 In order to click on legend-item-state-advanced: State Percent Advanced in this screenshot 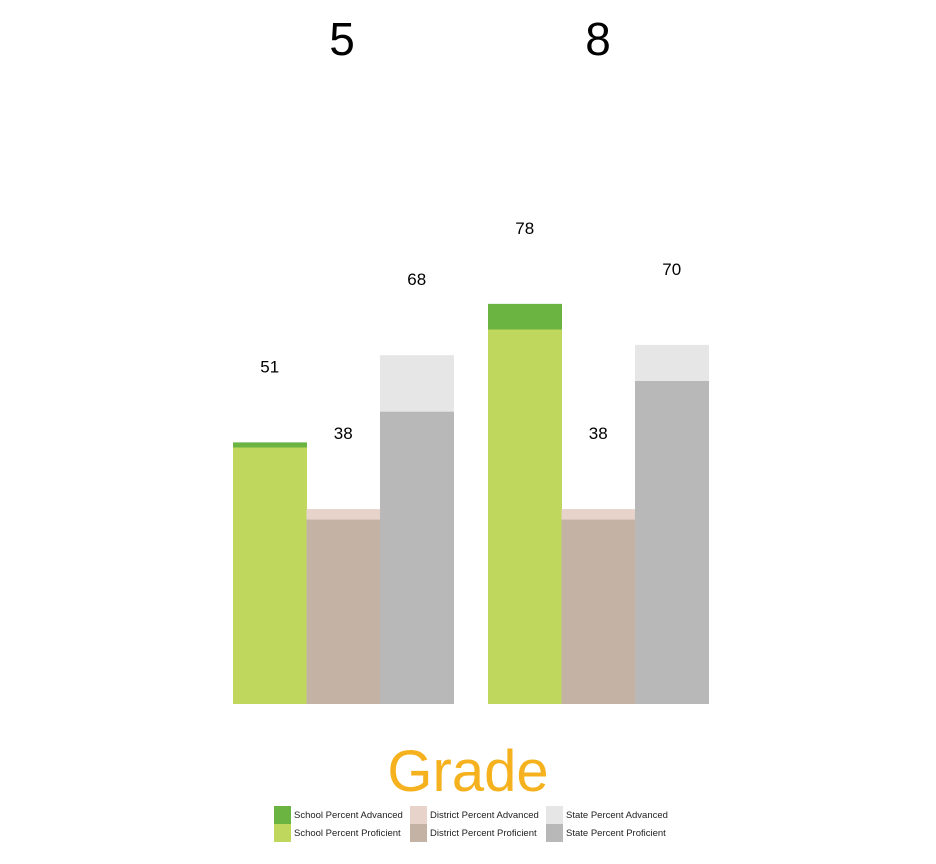, I will do `click(607, 815)`.